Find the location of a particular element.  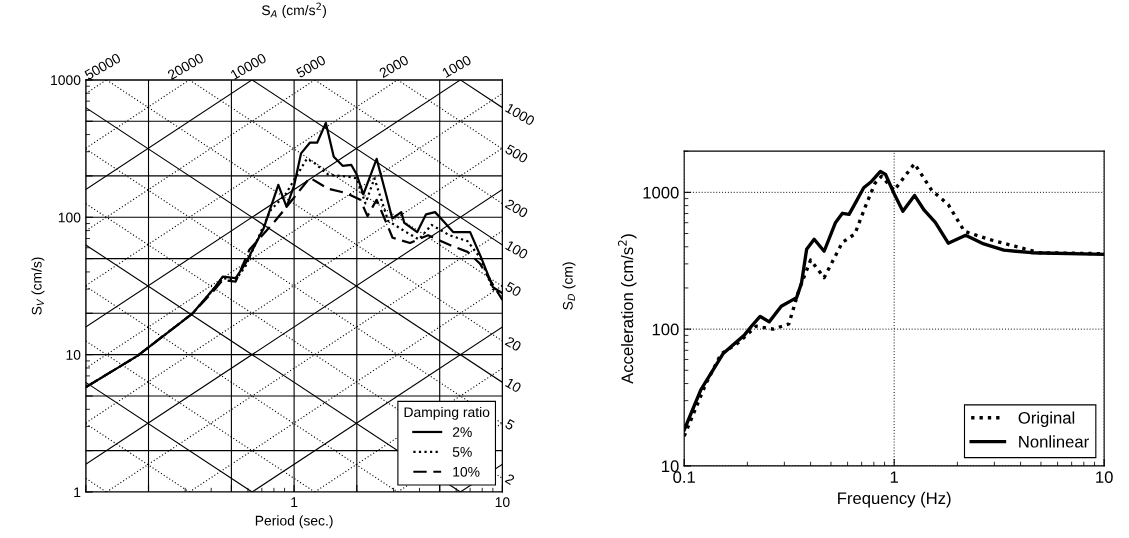

legend-title: Damping ratio is located at coordinates (447, 413).